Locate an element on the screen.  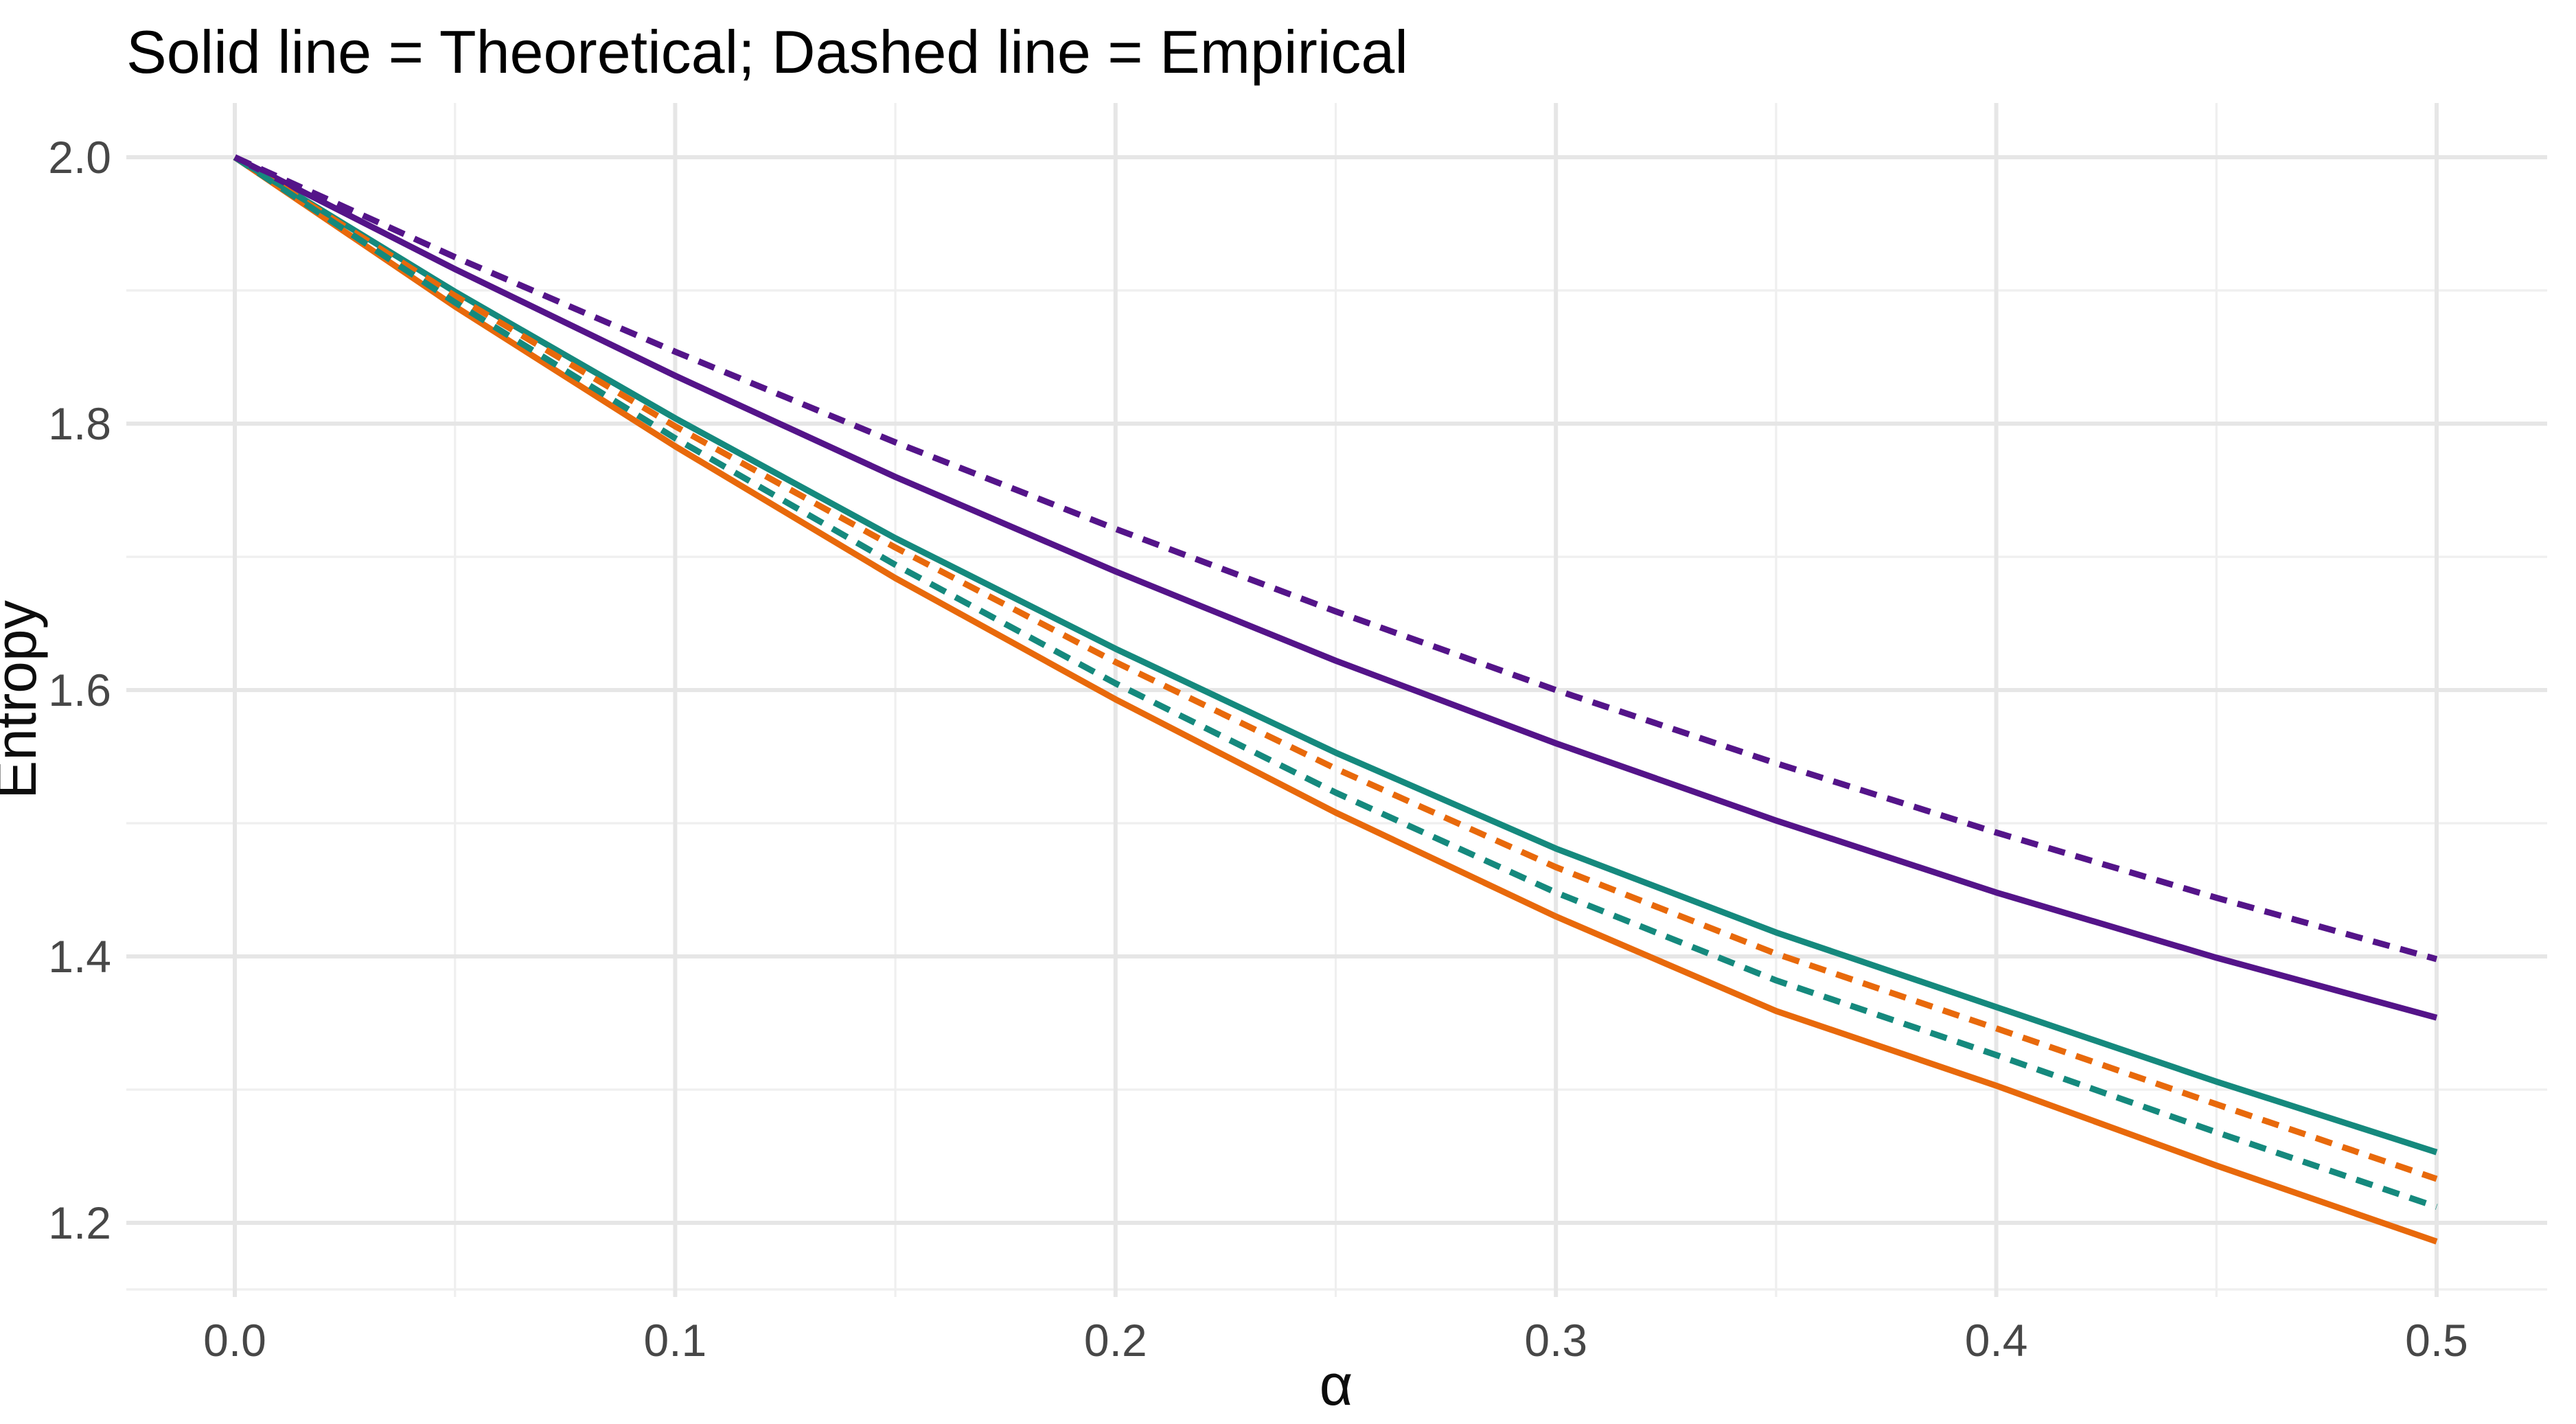
x-tick-label: 0.3 is located at coordinates (1555, 1341).